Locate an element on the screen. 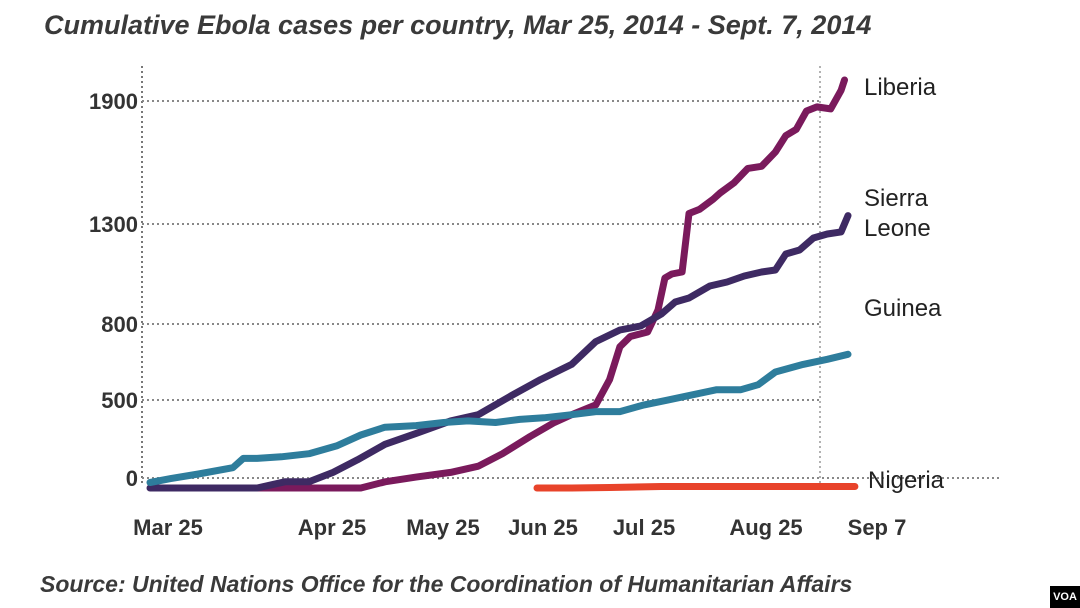 This screenshot has width=1080, height=608. x-tick-label: Mar 25 is located at coordinates (168, 527).